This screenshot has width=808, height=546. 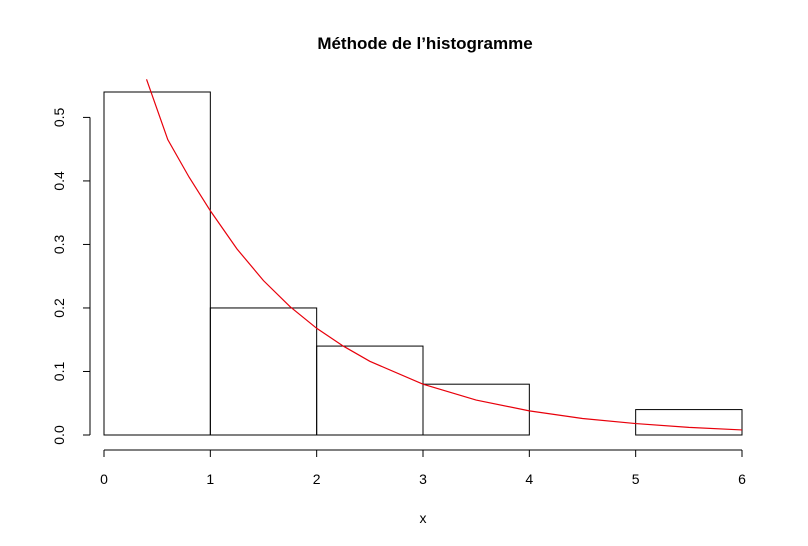 I want to click on y-tick-label: 0.1, so click(x=59, y=372).